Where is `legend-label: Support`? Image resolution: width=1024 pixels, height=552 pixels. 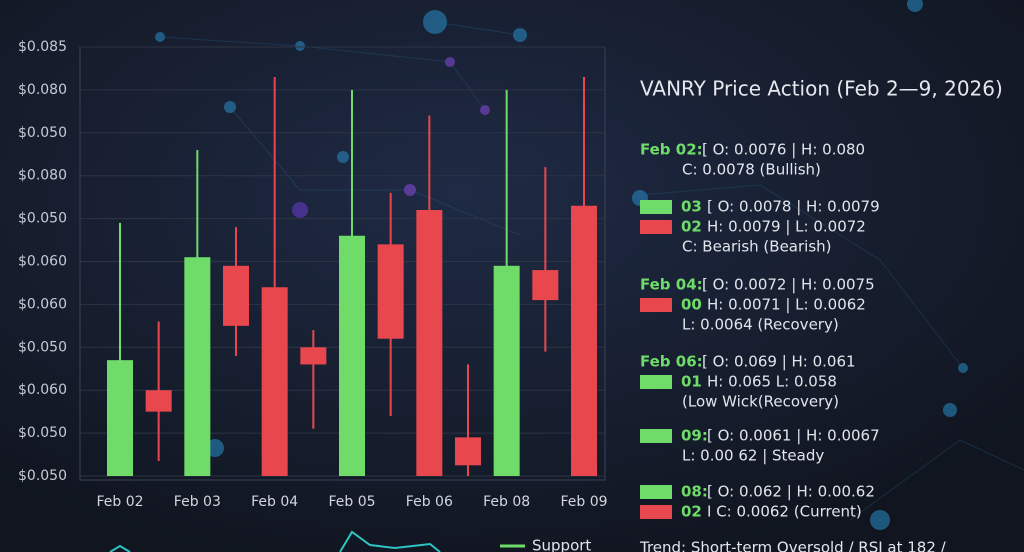
legend-label: Support is located at coordinates (561, 544).